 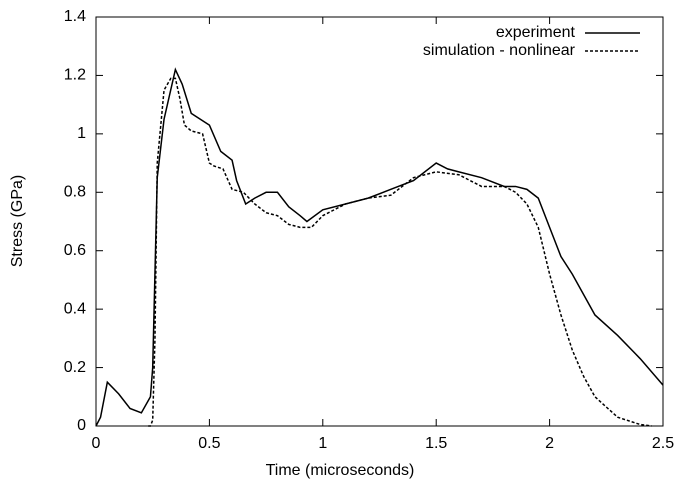 I want to click on x-tick-label: 0, so click(x=96, y=443).